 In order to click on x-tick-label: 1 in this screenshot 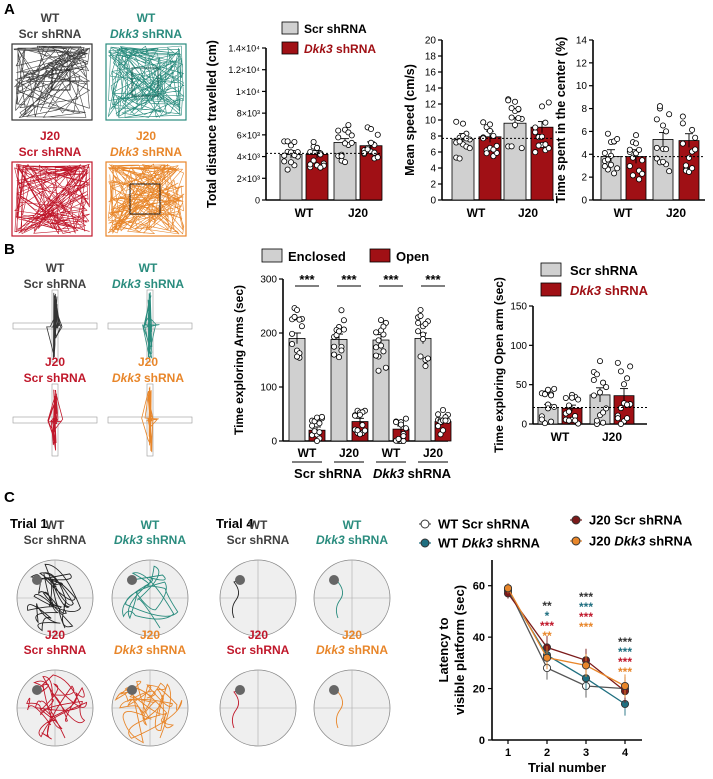, I will do `click(508, 753)`.